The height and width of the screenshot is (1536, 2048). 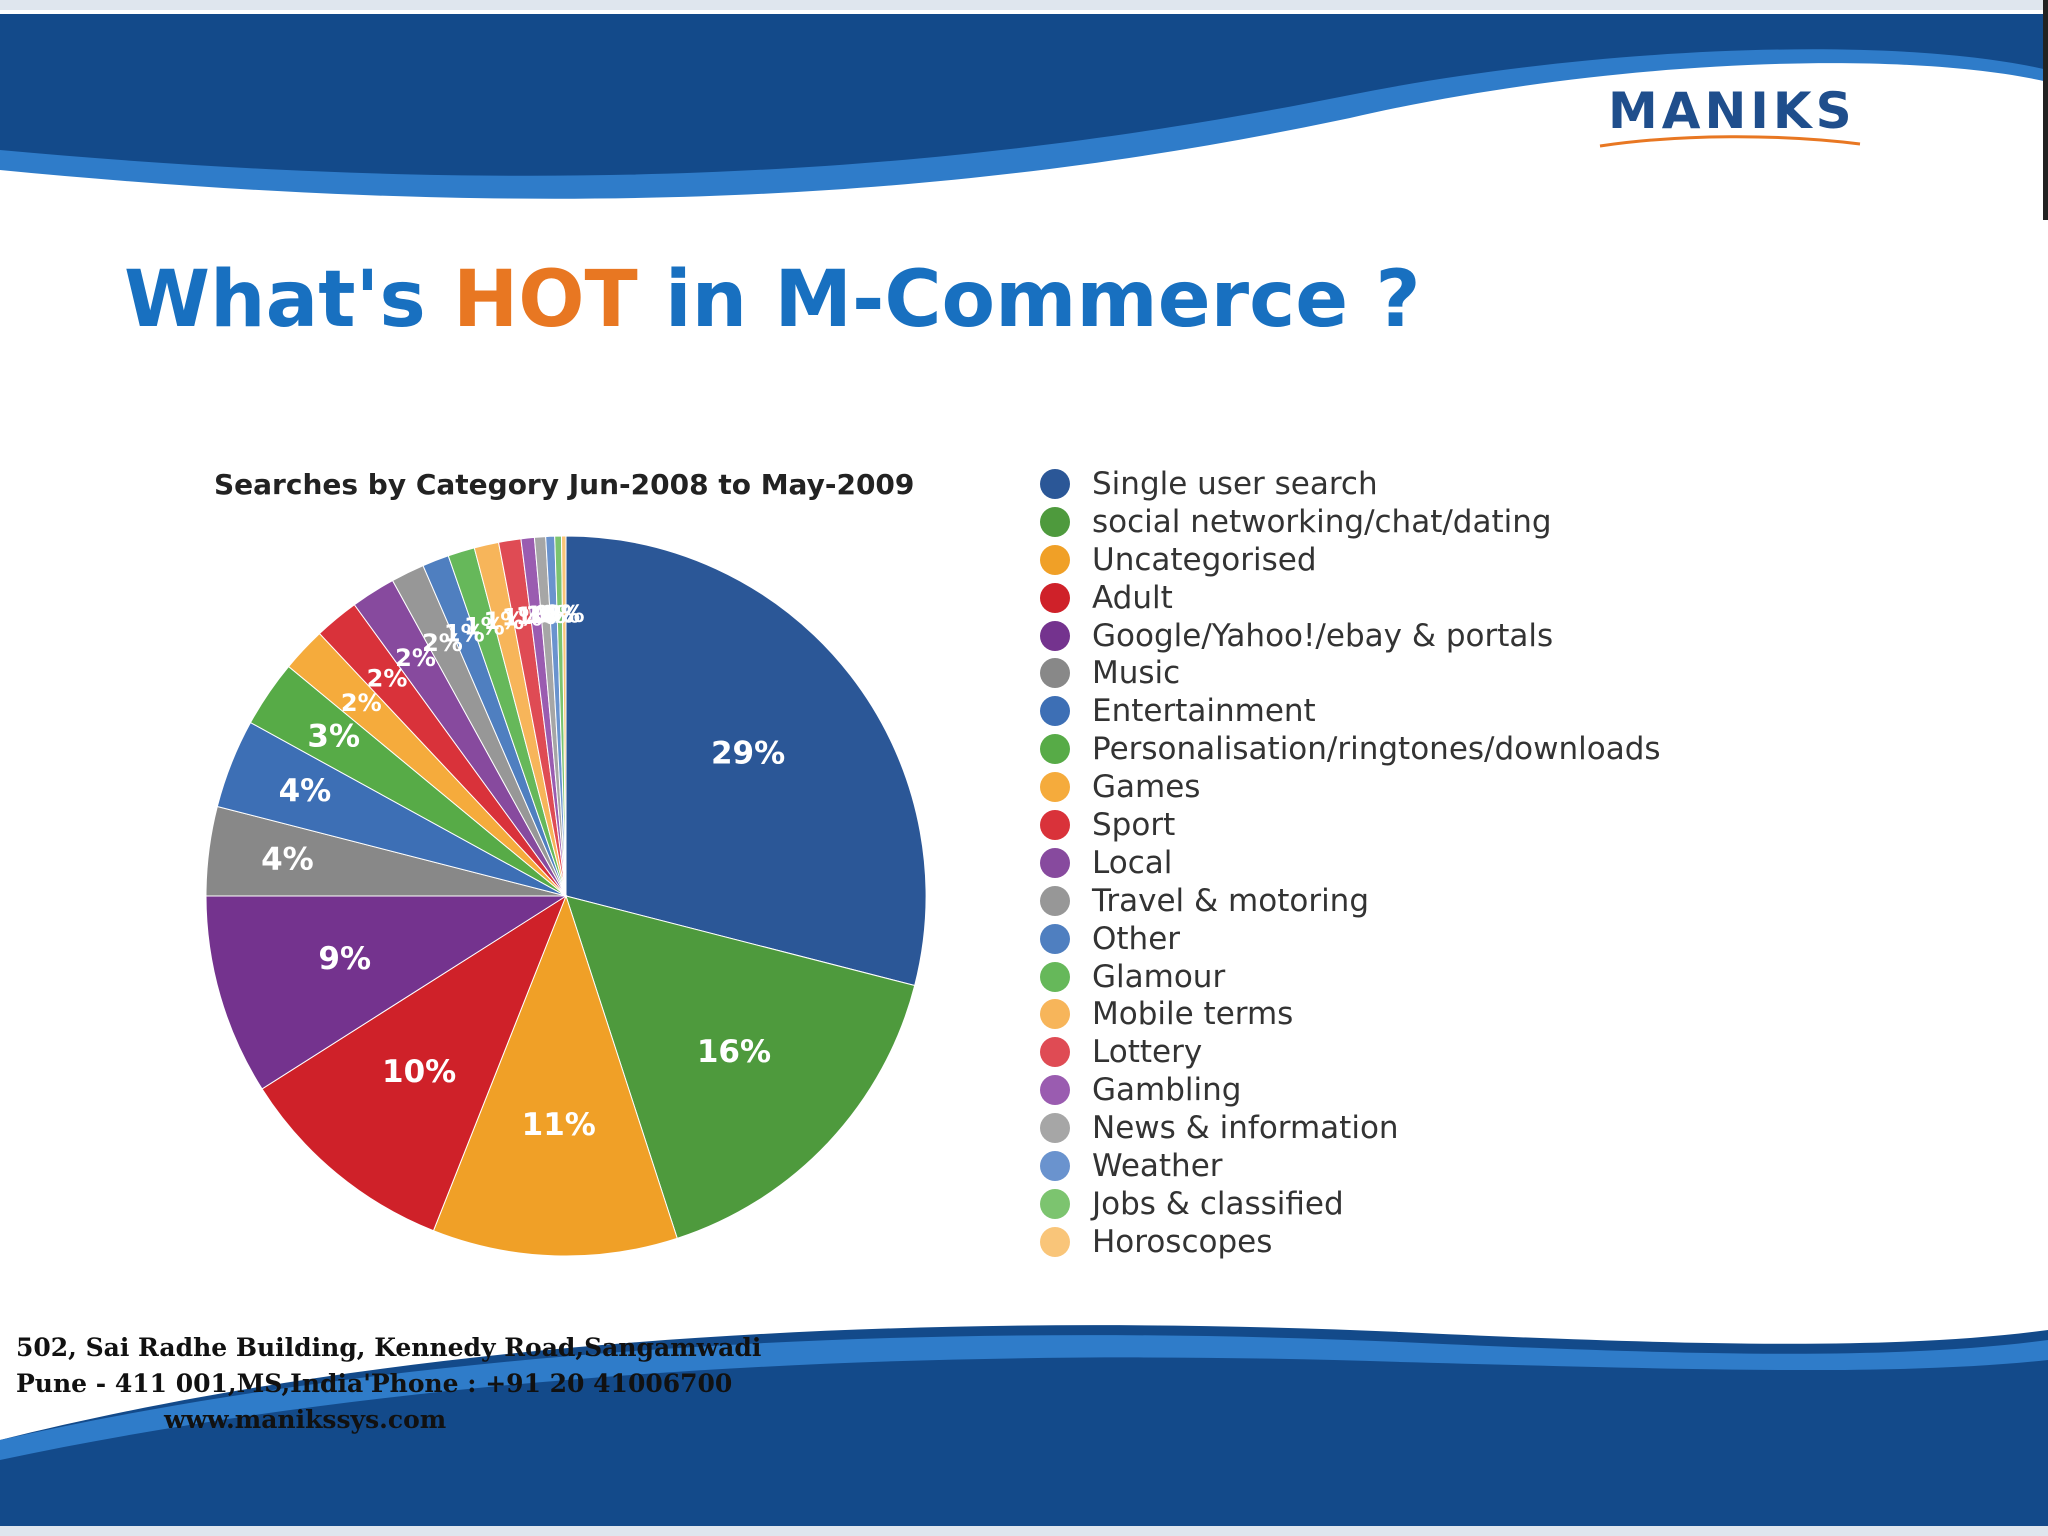 I want to click on slide-title: What's HOT in M-Commerce ?, so click(x=772, y=300).